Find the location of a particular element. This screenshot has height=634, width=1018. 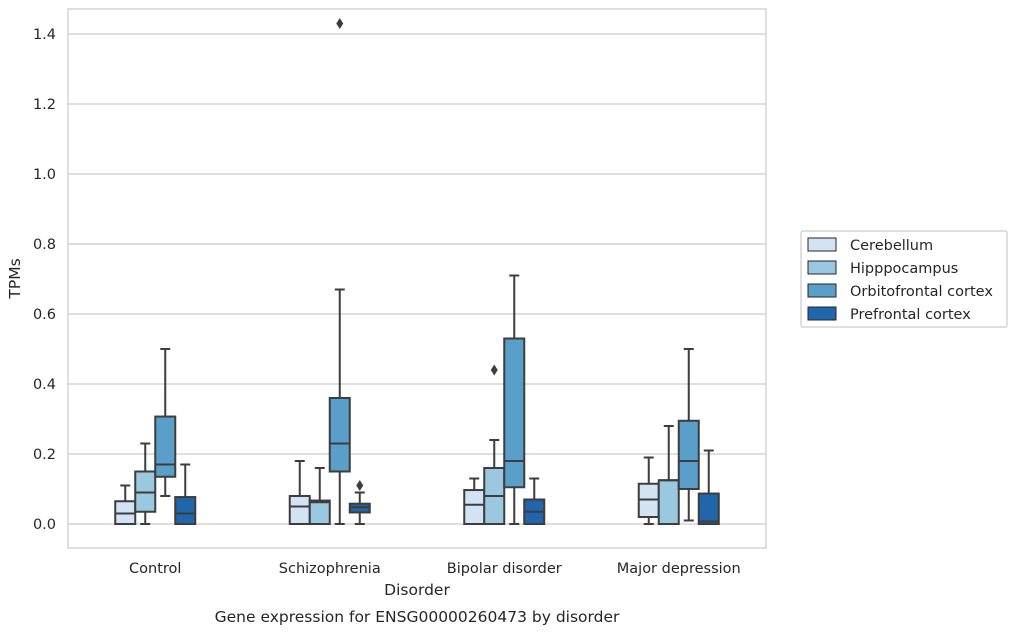

y-tick-label: 1.4 is located at coordinates (44, 35).